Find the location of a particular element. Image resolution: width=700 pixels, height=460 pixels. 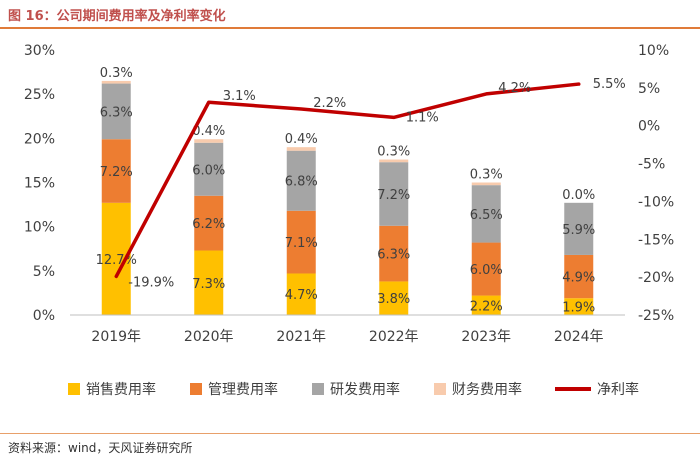

bar-value-label: 7.1% is located at coordinates (301, 243).